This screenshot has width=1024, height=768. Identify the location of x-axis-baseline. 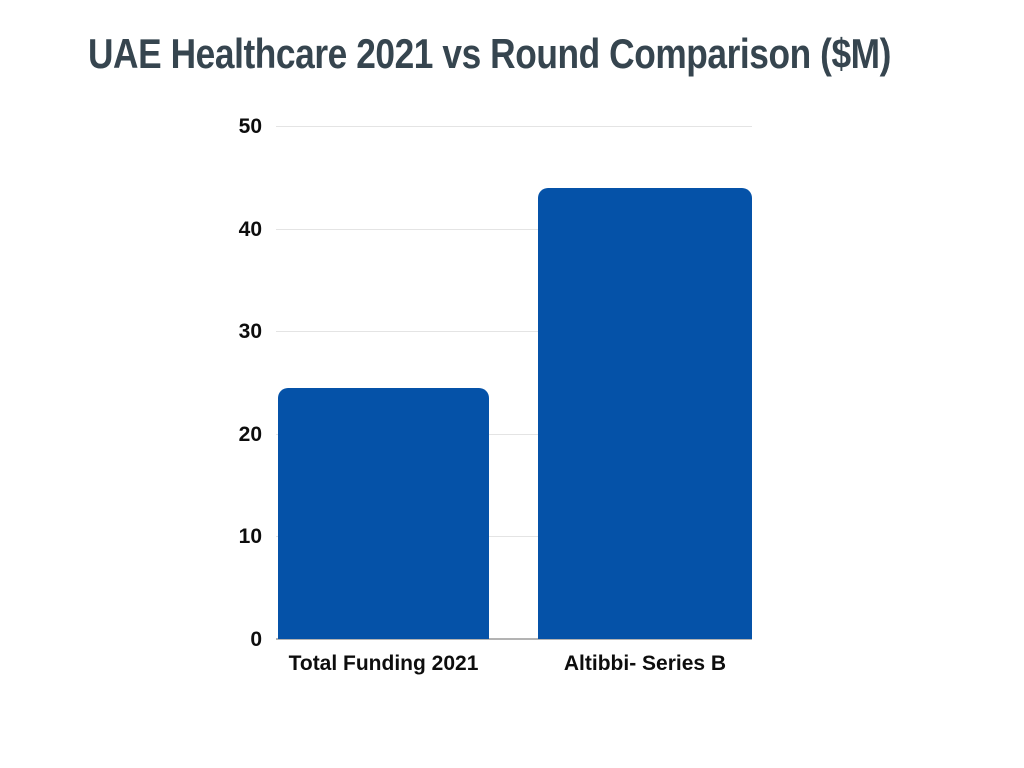
(514, 639).